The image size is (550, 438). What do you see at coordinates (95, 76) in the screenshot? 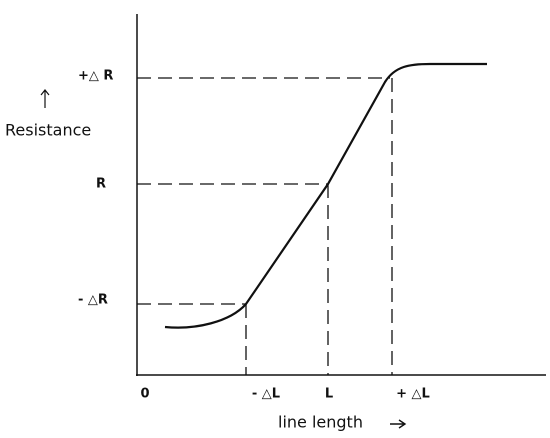
I see `y-label: +△ R` at bounding box center [95, 76].